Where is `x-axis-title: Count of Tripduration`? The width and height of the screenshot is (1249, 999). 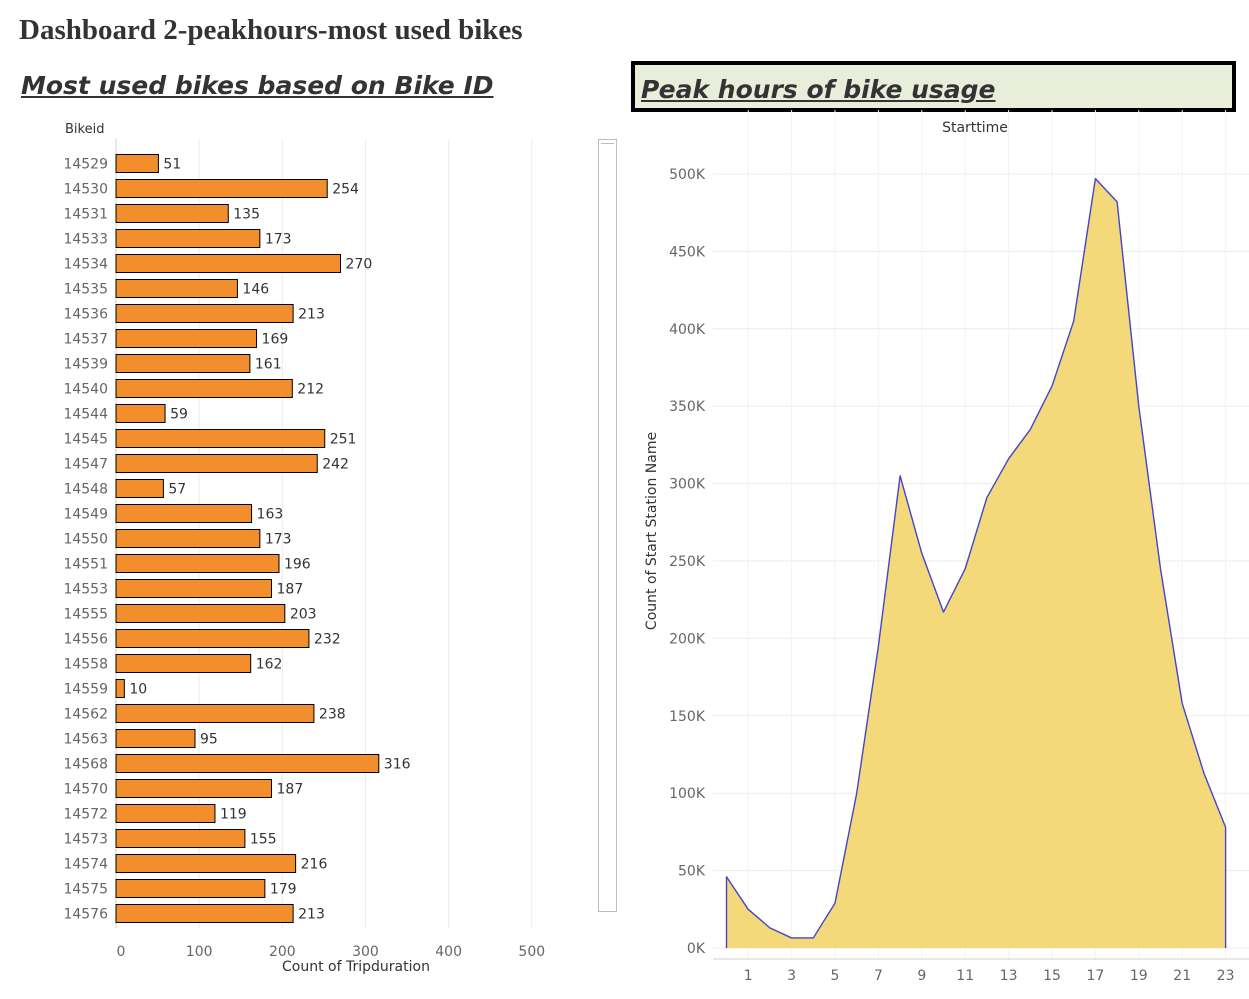
x-axis-title: Count of Tripduration is located at coordinates (356, 967).